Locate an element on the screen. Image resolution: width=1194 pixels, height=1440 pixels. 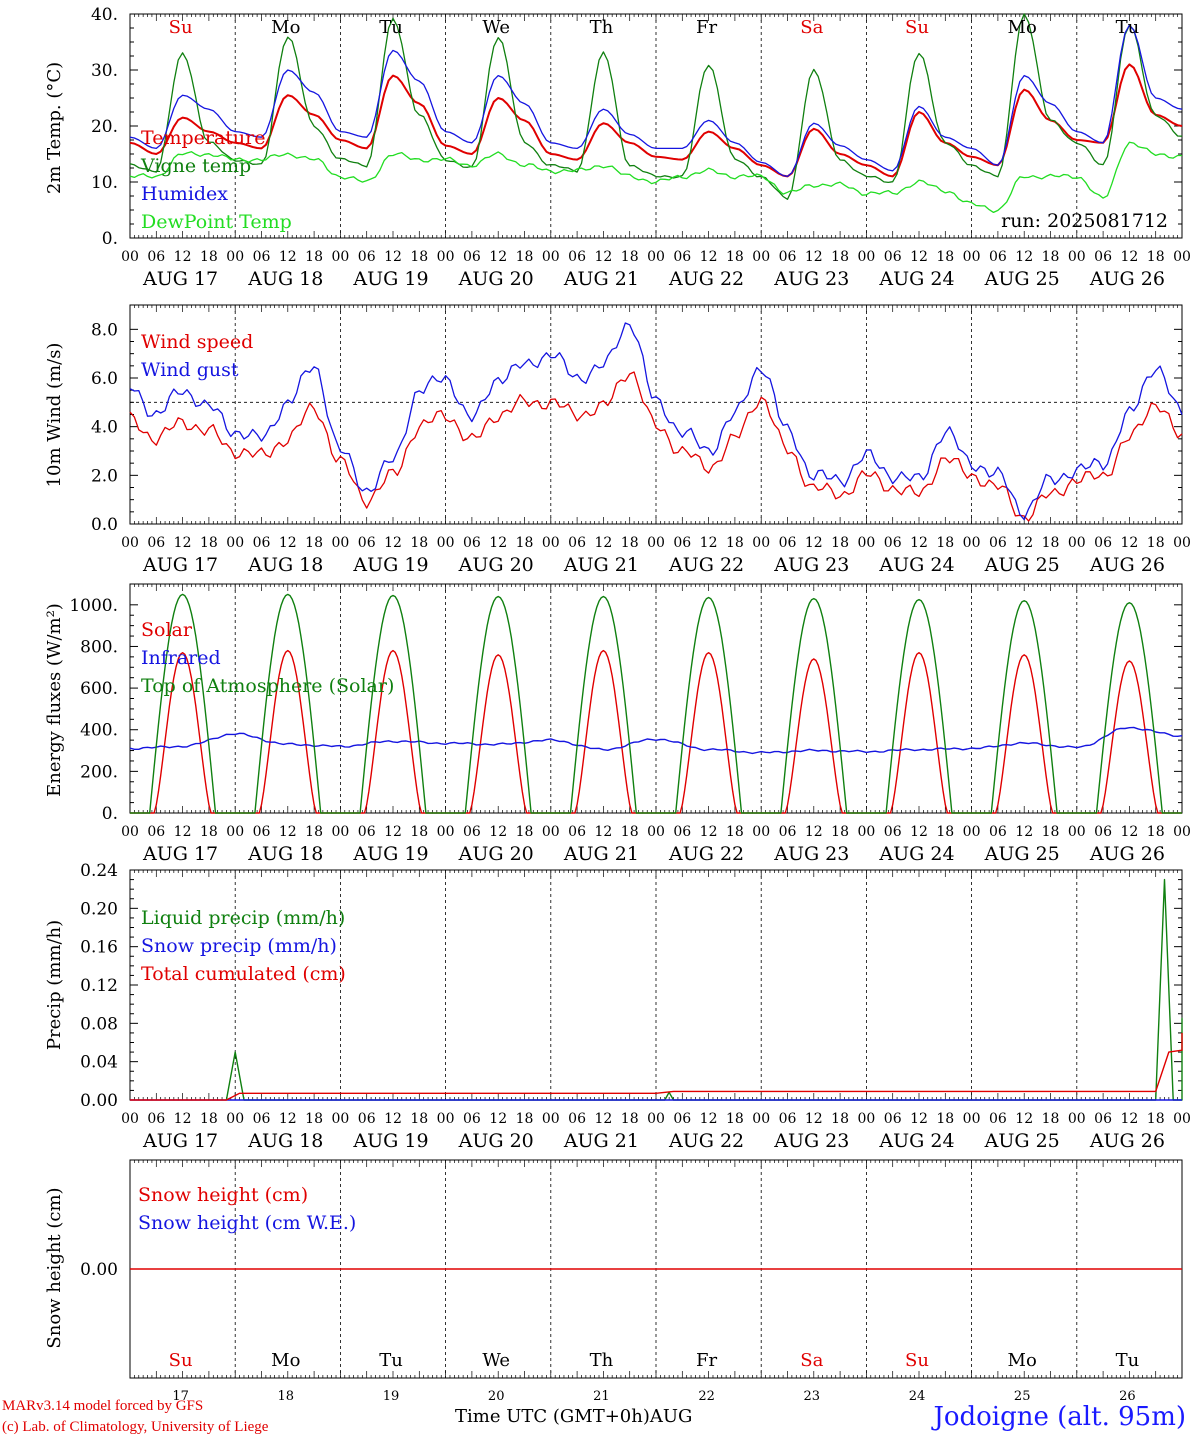
legend-entry: DewPoint Temp is located at coordinates (216, 222).